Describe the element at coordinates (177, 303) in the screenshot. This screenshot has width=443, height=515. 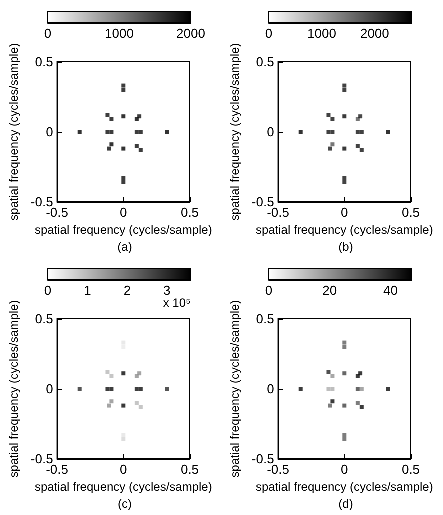
I see `text: x 10⁵` at that location.